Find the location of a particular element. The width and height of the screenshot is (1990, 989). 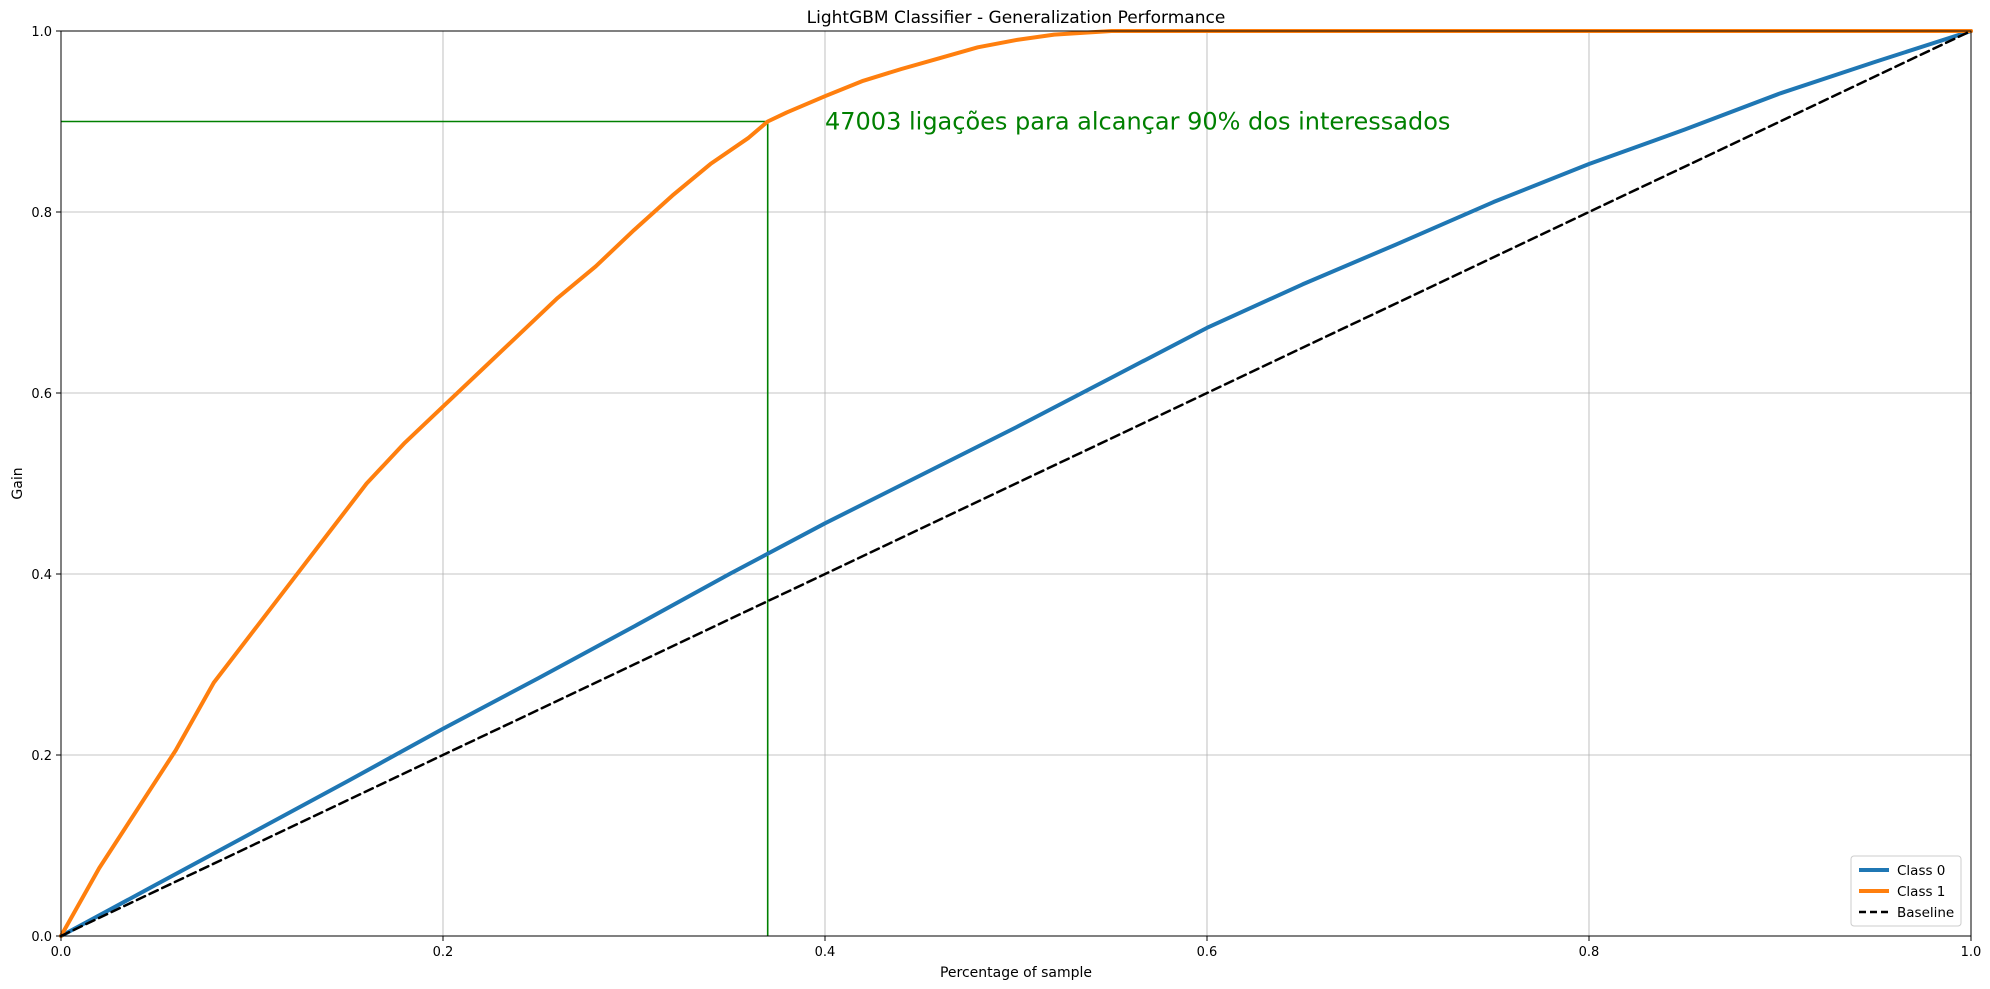

x-tick-label: 1.0 is located at coordinates (1971, 952).